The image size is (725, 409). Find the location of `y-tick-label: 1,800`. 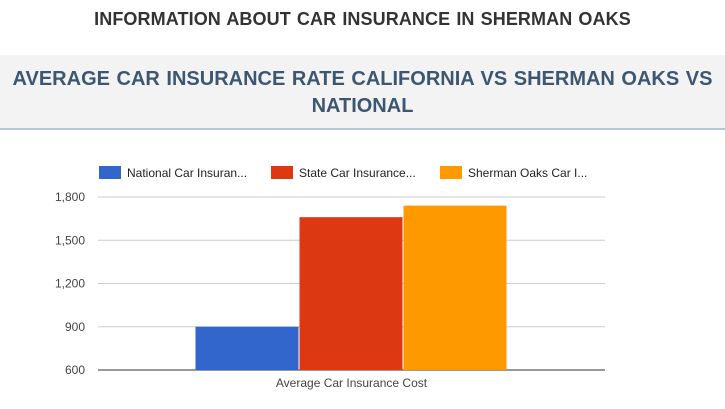

y-tick-label: 1,800 is located at coordinates (70, 197).